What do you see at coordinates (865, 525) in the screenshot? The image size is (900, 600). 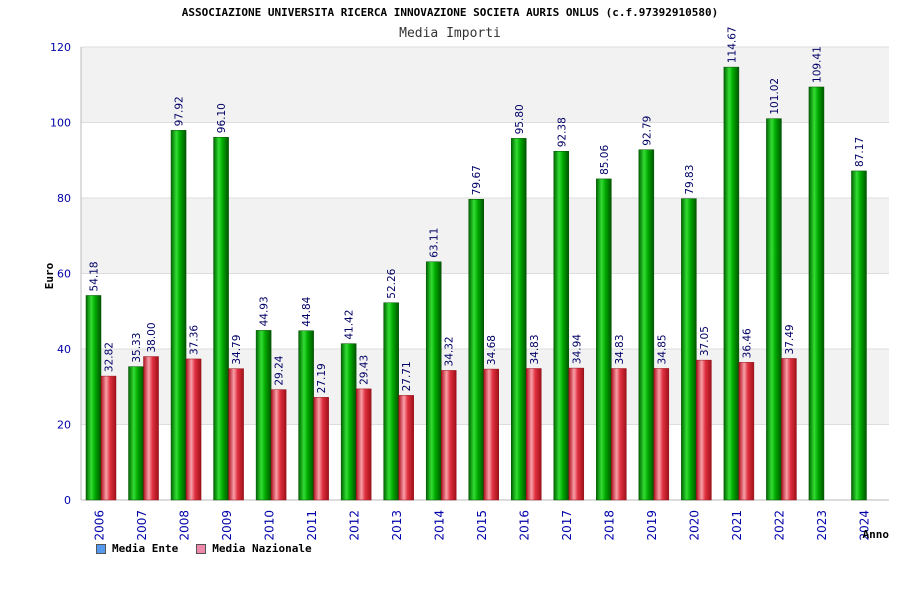 I see `x-tick-label: 2024` at bounding box center [865, 525].